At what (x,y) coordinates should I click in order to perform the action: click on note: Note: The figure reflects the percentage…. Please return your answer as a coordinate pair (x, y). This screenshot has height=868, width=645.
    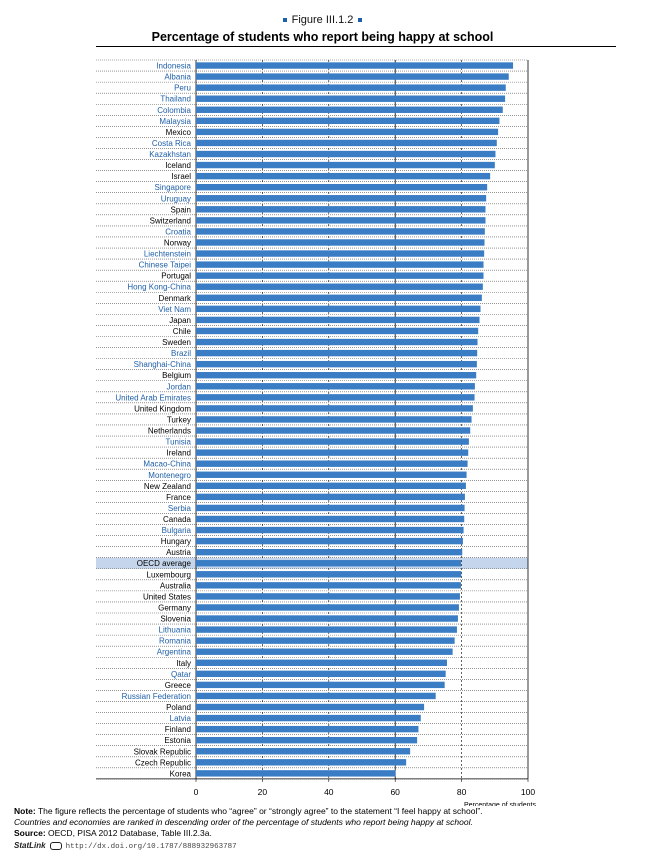
    Looking at the image, I should click on (324, 811).